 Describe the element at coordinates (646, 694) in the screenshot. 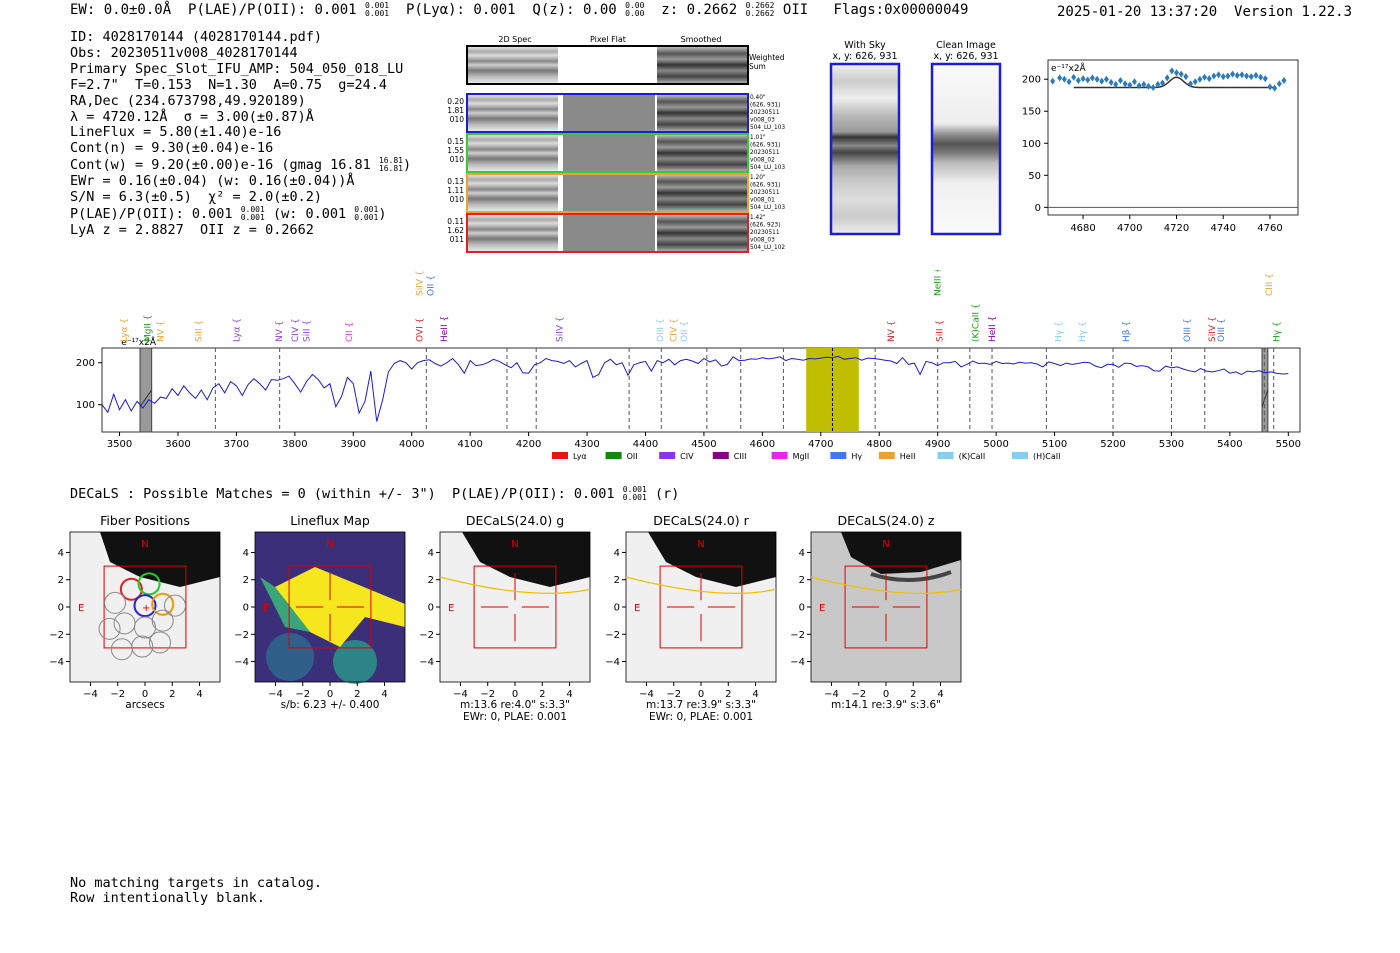

I see `panel-xtick-label: −4` at that location.